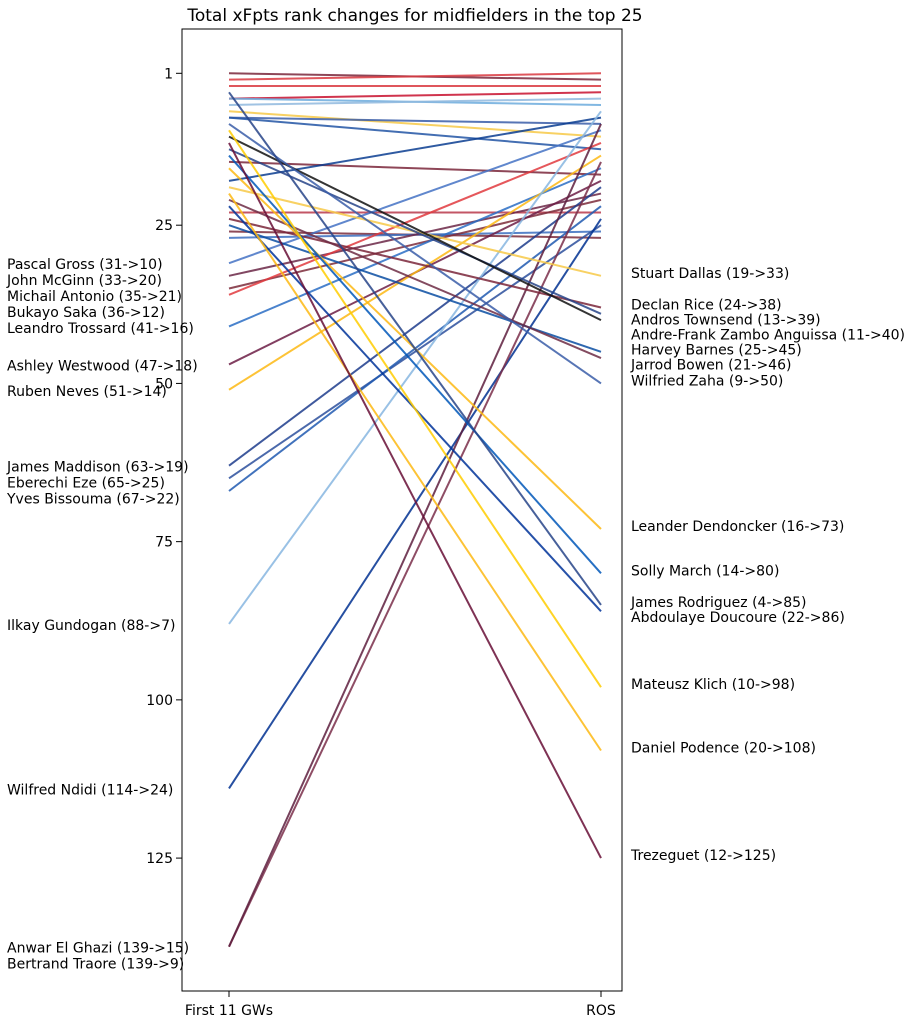 This screenshot has height=1024, width=922. What do you see at coordinates (738, 618) in the screenshot?
I see `player-label: Abdoulaye Doucoure (22->86)` at bounding box center [738, 618].